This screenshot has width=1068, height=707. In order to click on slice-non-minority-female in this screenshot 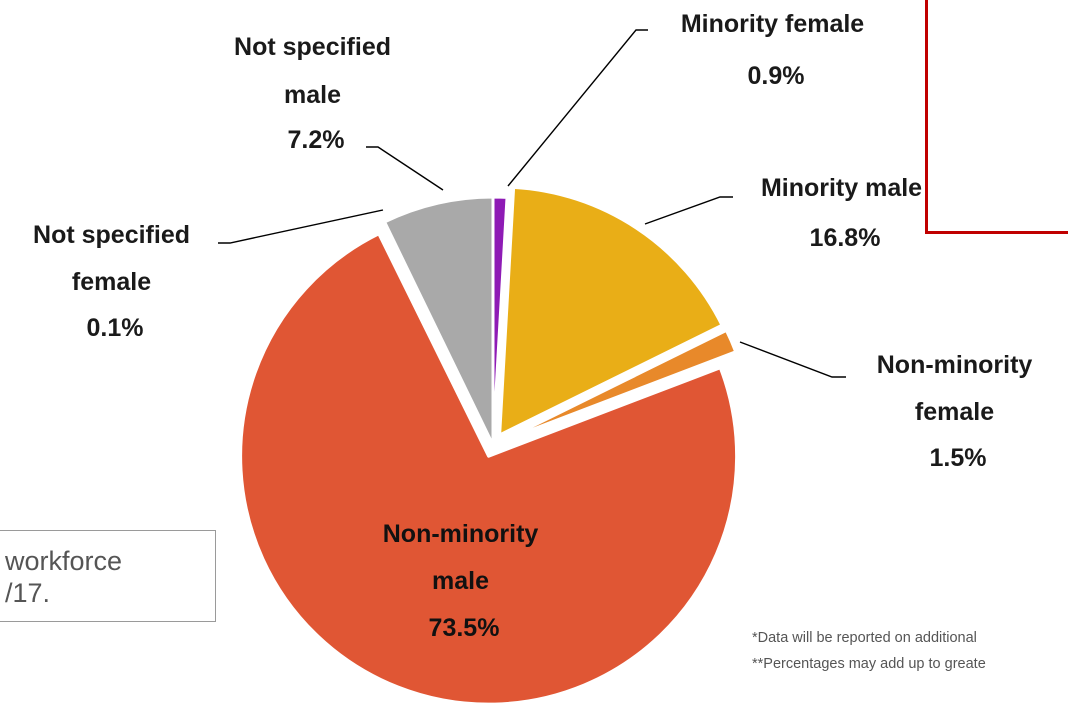, I will do `click(620, 385)`.